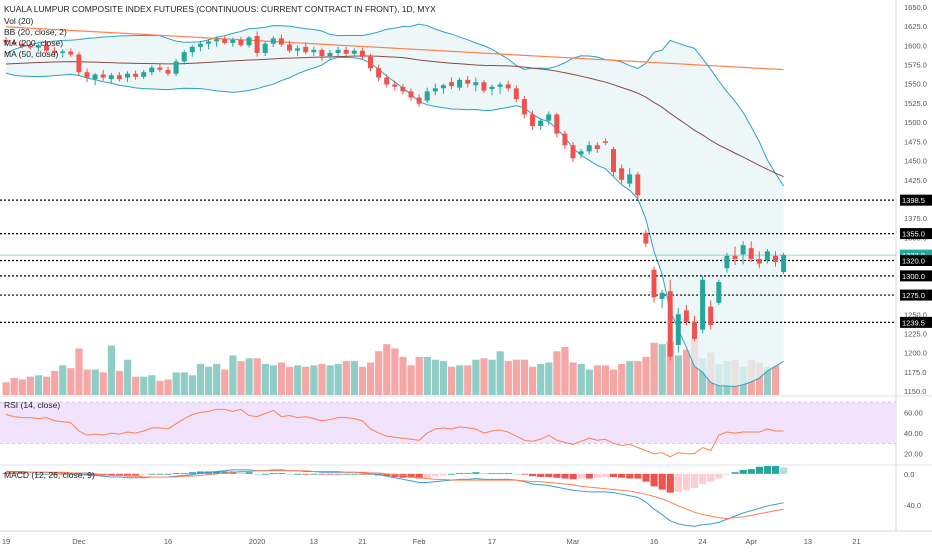  Describe the element at coordinates (448, 429) in the screenshot. I see `rsi-pane` at that location.